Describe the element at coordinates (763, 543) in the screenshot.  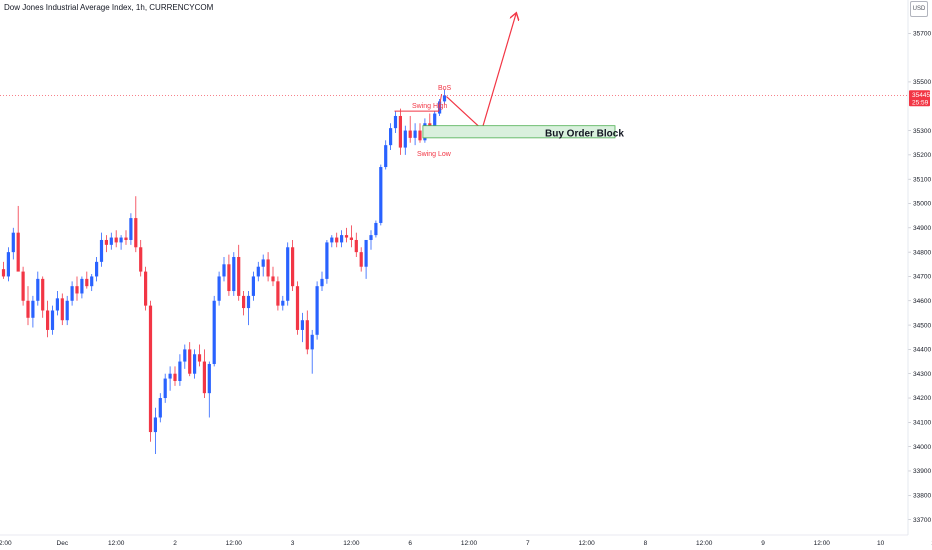
I see `x-tick-label: 9` at that location.